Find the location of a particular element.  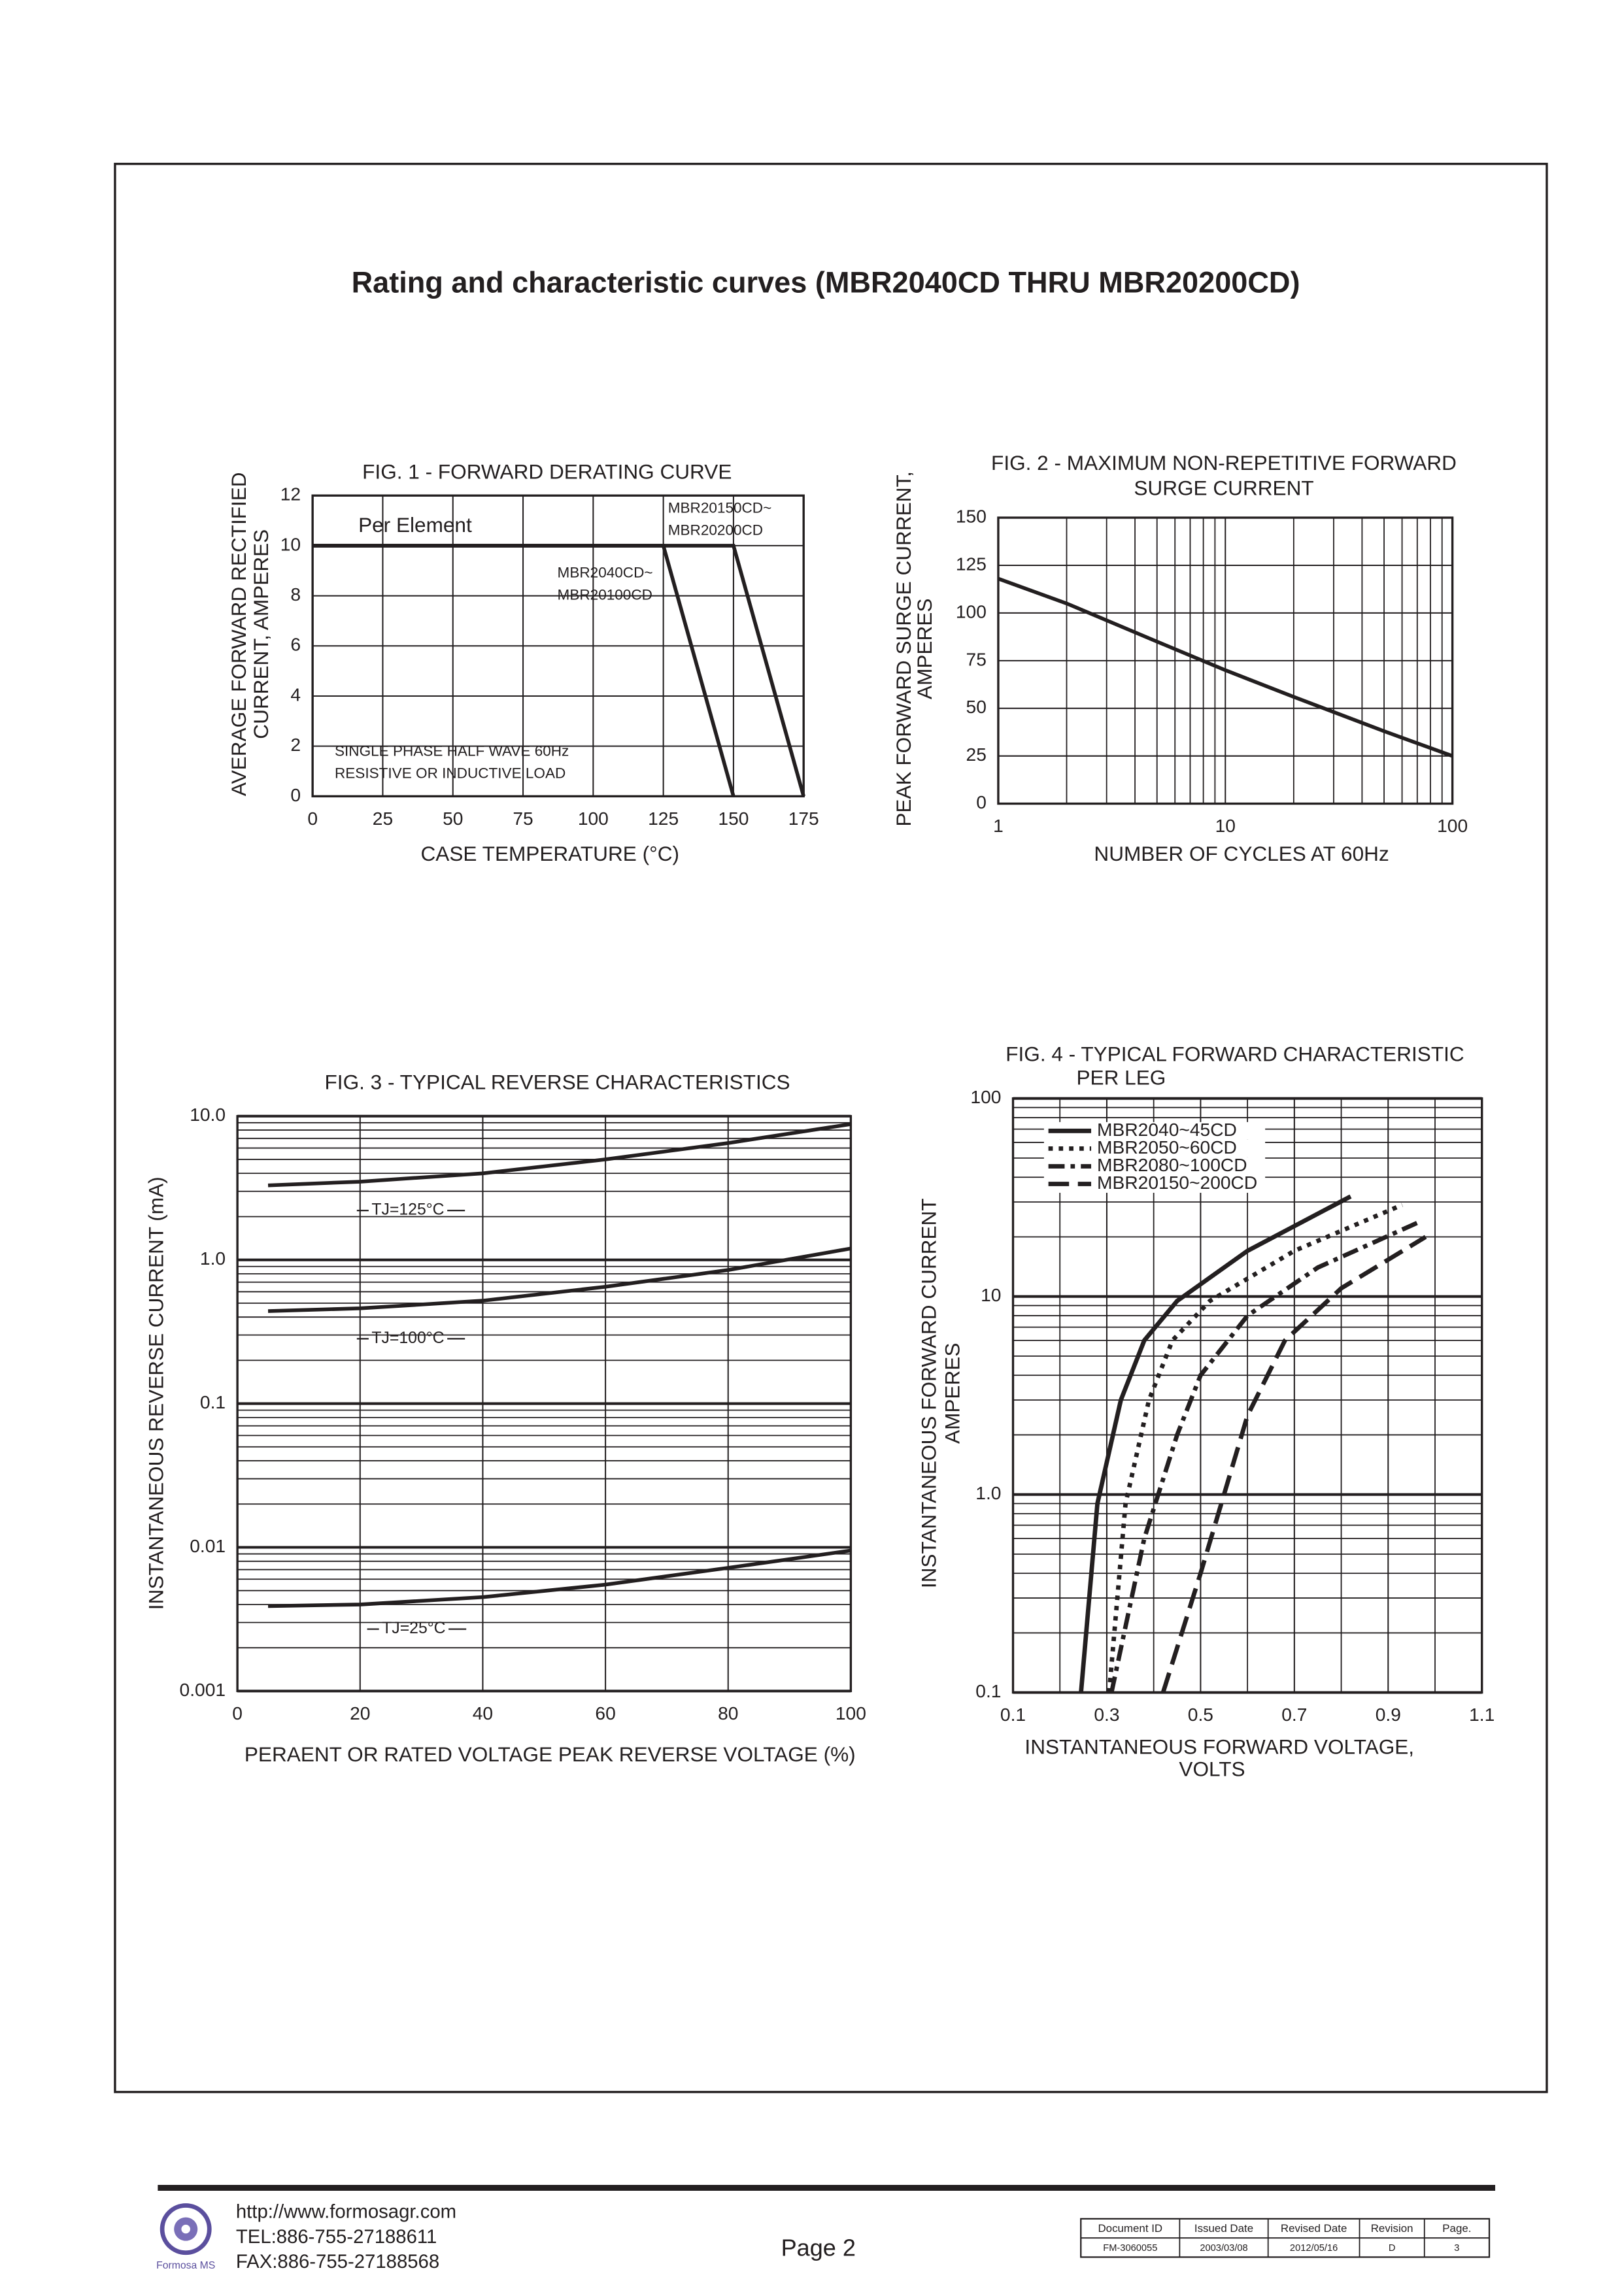

y-axis-label: CURRENT, AMPERES is located at coordinates (261, 634).